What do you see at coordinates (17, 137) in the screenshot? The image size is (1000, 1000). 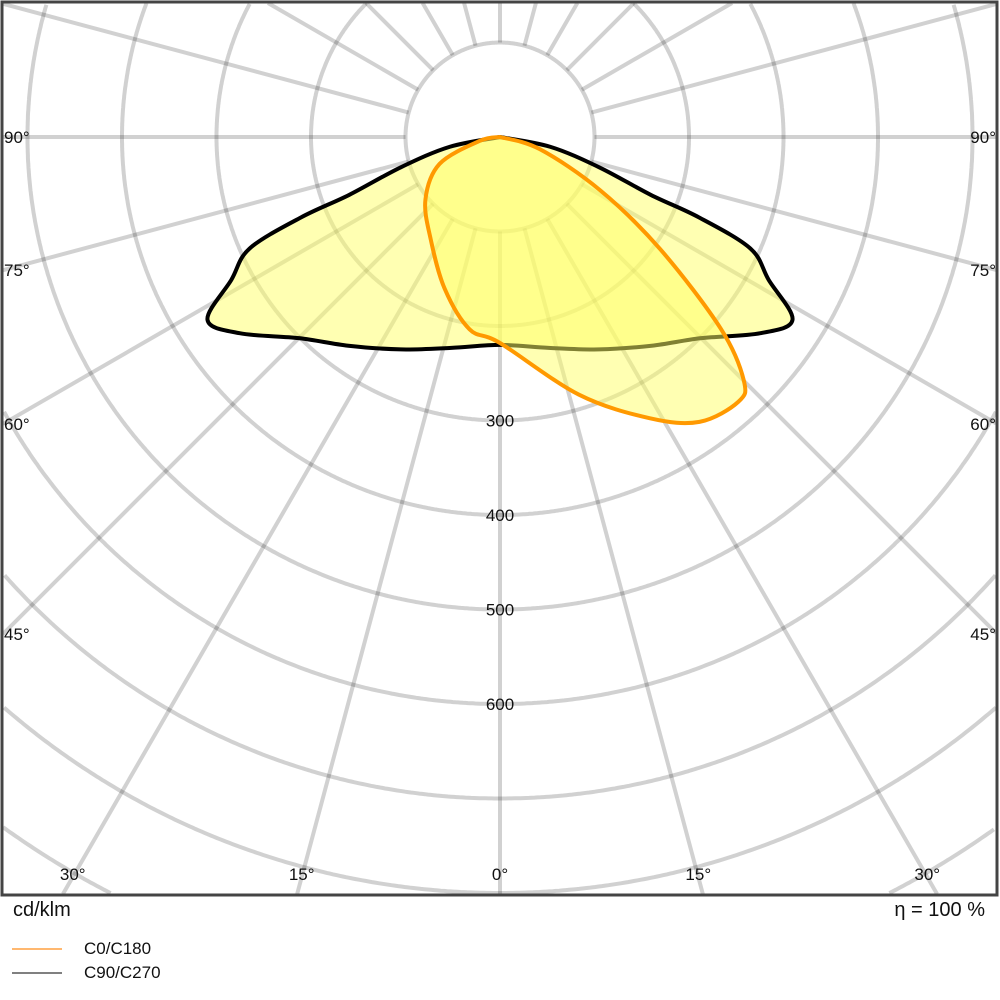 I see `angle-tick-label-left: 90°` at bounding box center [17, 137].